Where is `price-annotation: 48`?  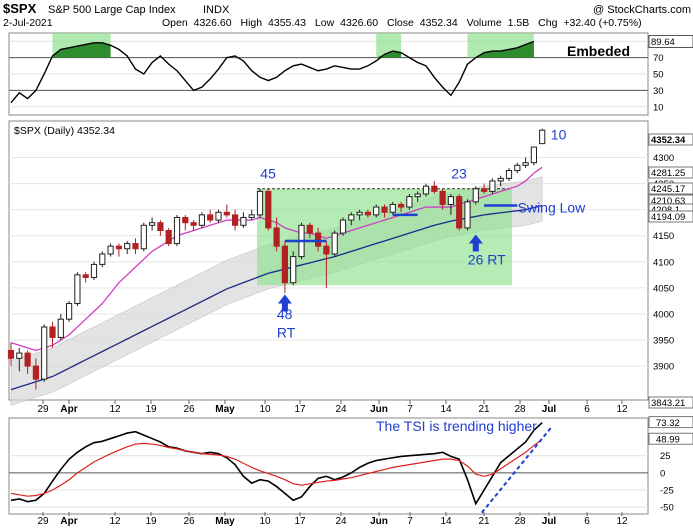 price-annotation: 48 is located at coordinates (285, 314).